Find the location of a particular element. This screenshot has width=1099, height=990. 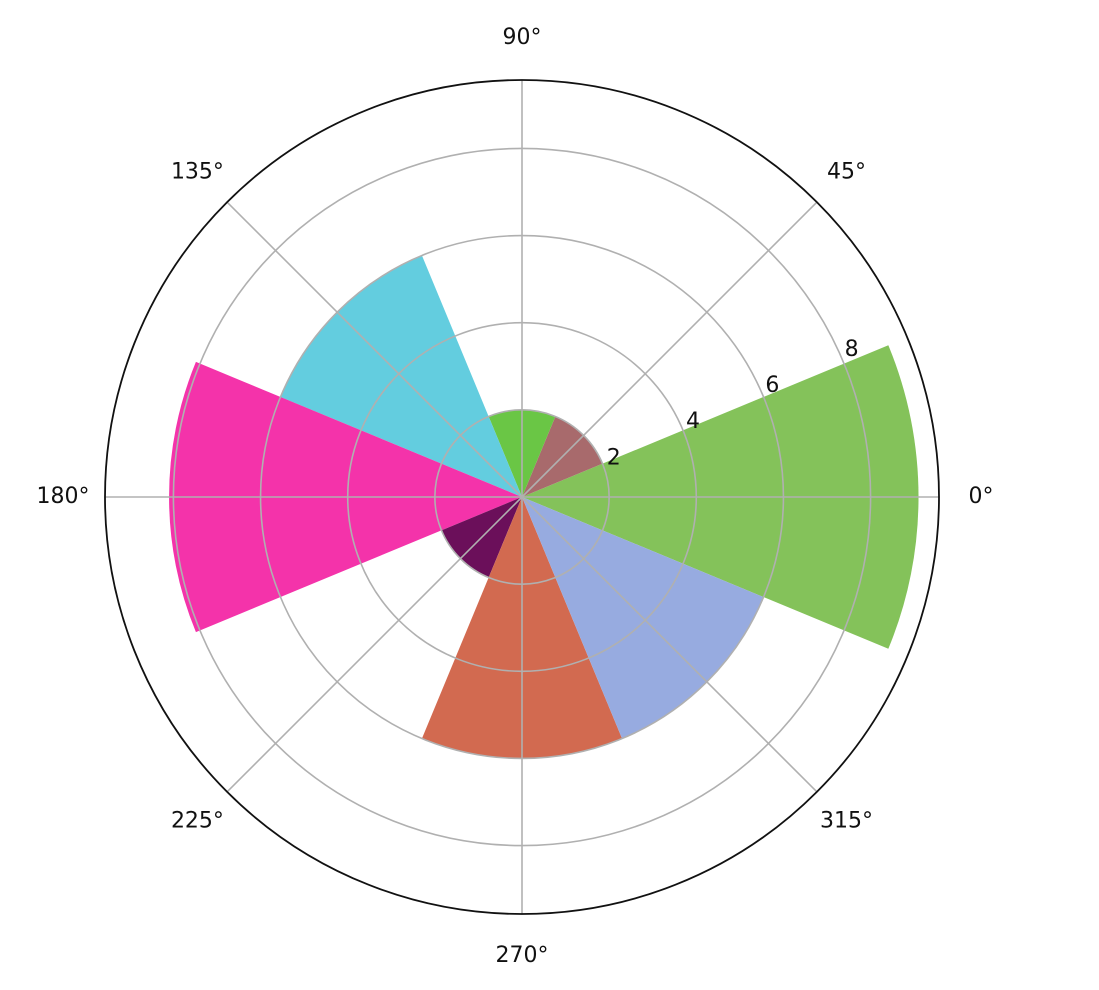

r-tick-label: 6 is located at coordinates (772, 385).